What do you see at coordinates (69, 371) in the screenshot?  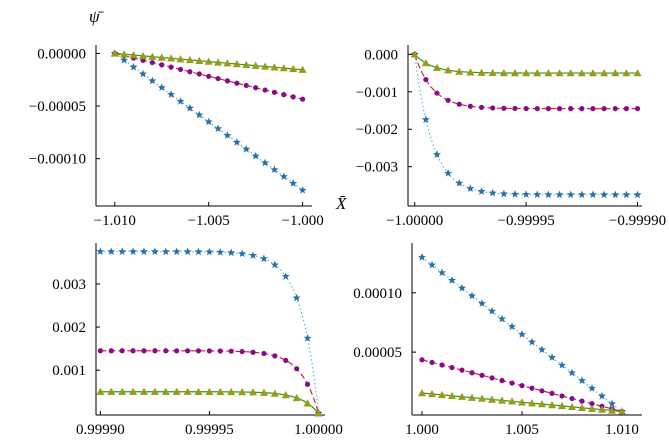 I see `y-tick-label: 0.001` at bounding box center [69, 371].